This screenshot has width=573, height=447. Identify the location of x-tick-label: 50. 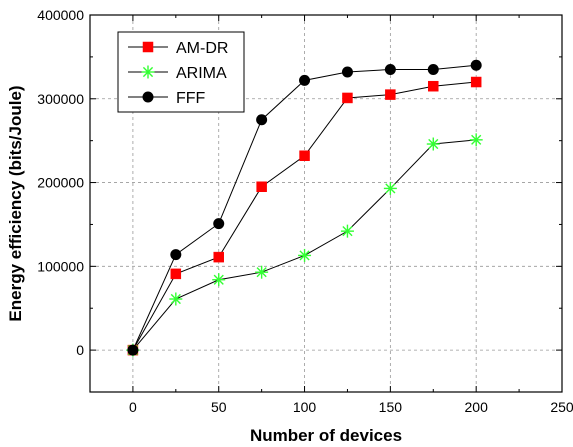
(219, 407).